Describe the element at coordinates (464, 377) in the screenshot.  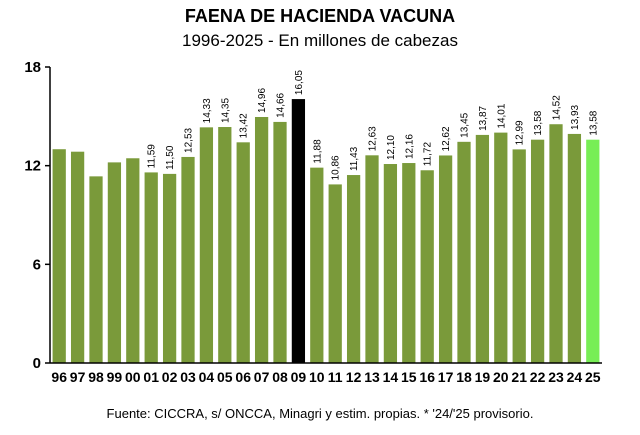
I see `x-tick-label-18: 18` at that location.